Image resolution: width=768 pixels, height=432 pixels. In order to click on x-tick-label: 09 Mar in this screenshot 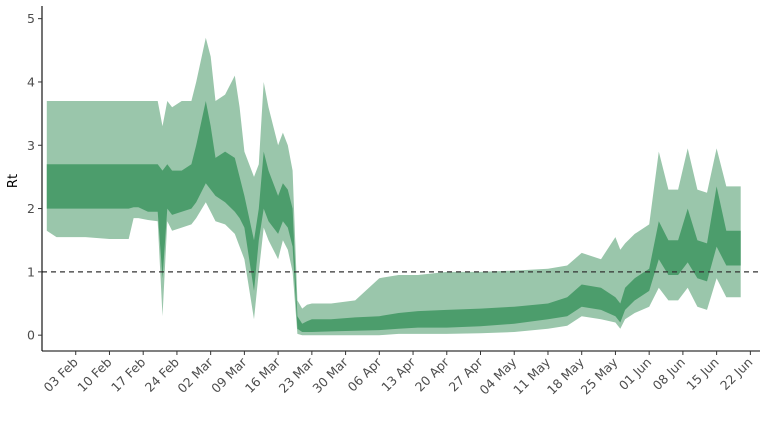, I will do `click(229, 375)`.